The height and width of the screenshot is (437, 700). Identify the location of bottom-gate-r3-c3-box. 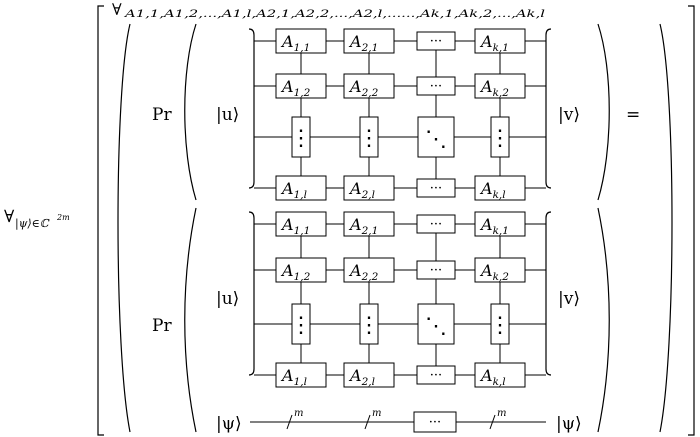
(436, 324).